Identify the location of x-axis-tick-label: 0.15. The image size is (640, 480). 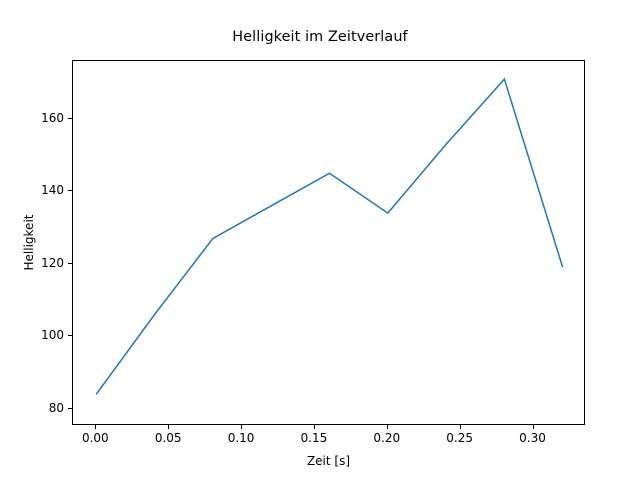
(314, 438).